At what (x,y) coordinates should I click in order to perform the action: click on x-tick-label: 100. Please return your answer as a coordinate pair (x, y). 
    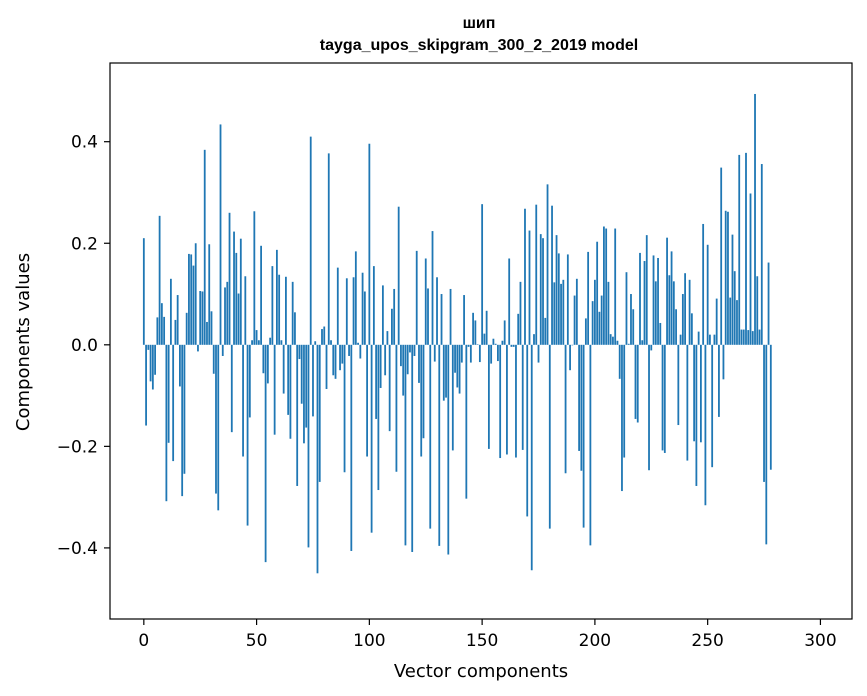
    Looking at the image, I should click on (369, 641).